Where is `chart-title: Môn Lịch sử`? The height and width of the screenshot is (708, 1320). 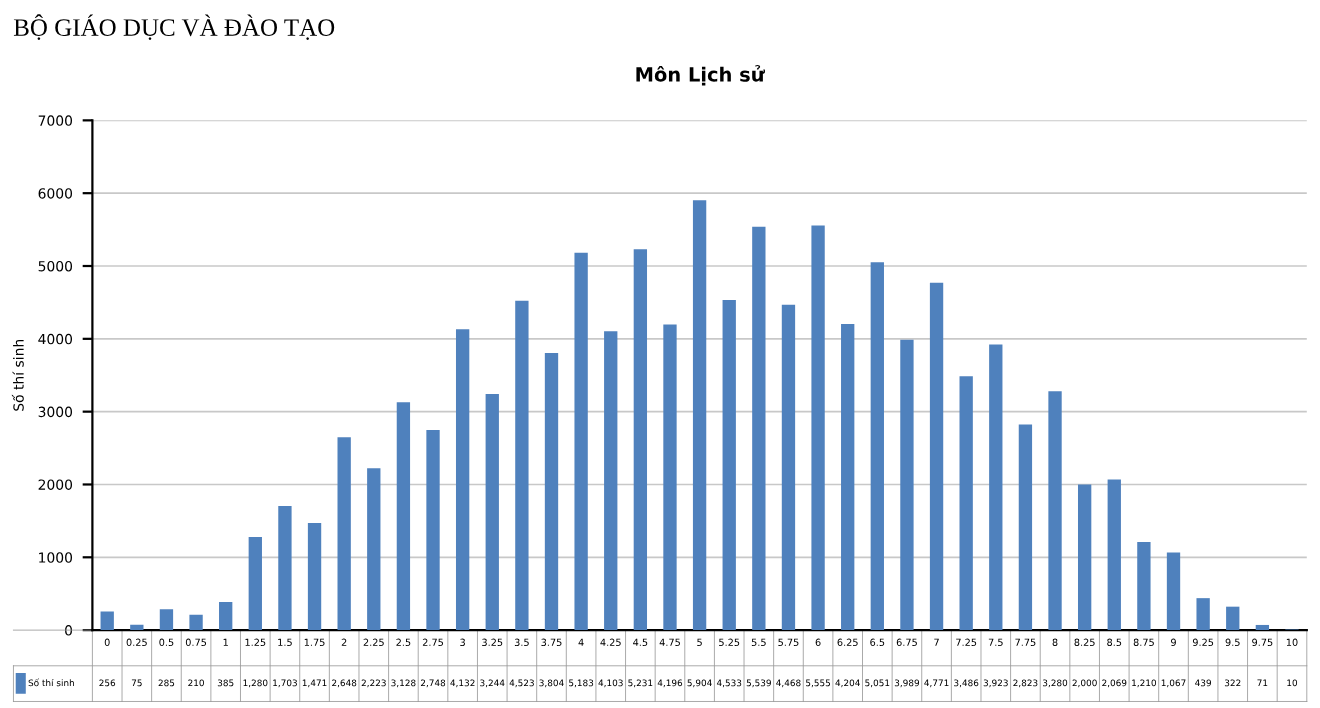
chart-title: Môn Lịch sử is located at coordinates (700, 75).